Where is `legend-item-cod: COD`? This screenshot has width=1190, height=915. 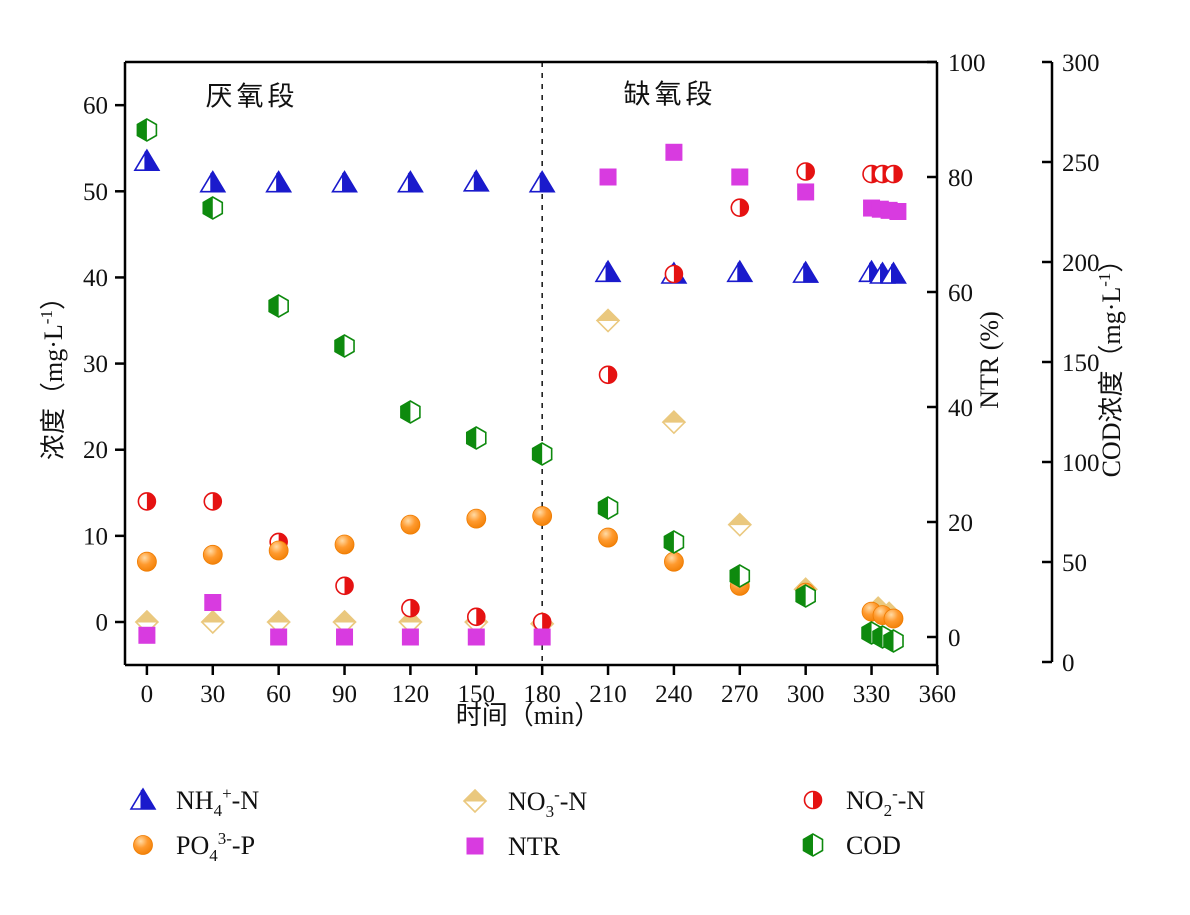 legend-item-cod: COD is located at coordinates (851, 845).